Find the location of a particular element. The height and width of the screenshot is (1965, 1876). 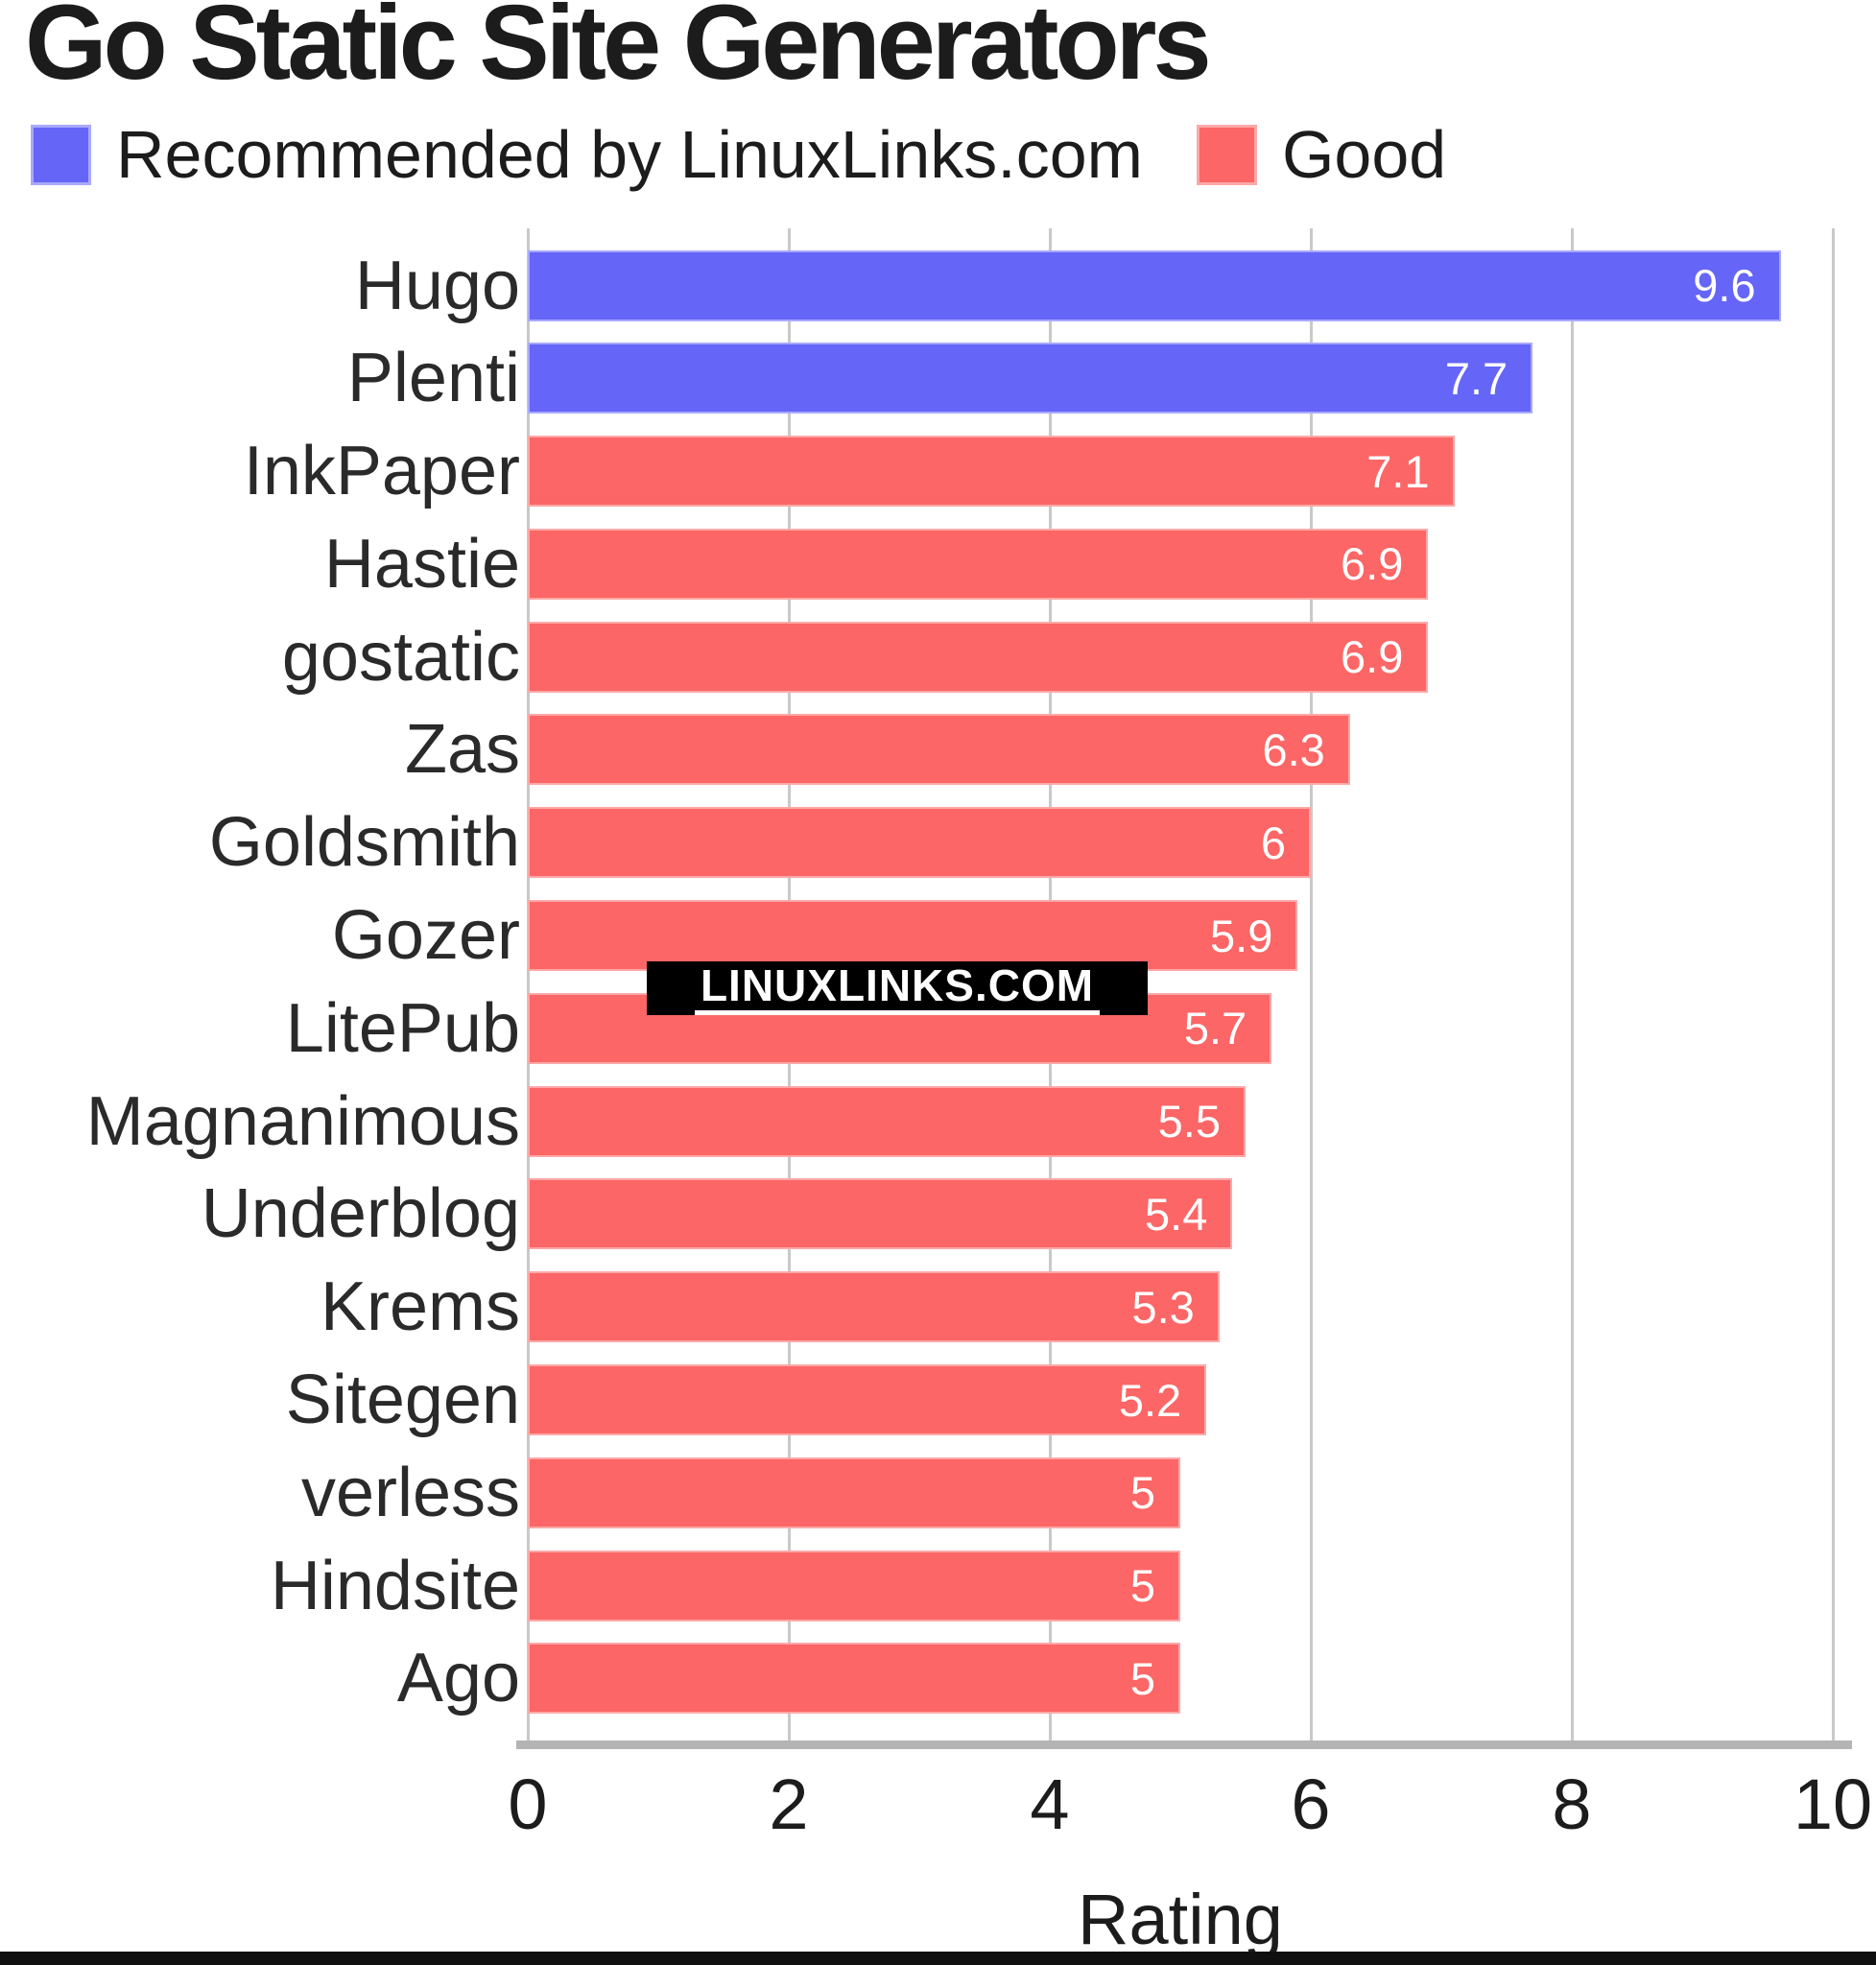

legend: Recommended by LinuxLinks.com Good is located at coordinates (738, 154).